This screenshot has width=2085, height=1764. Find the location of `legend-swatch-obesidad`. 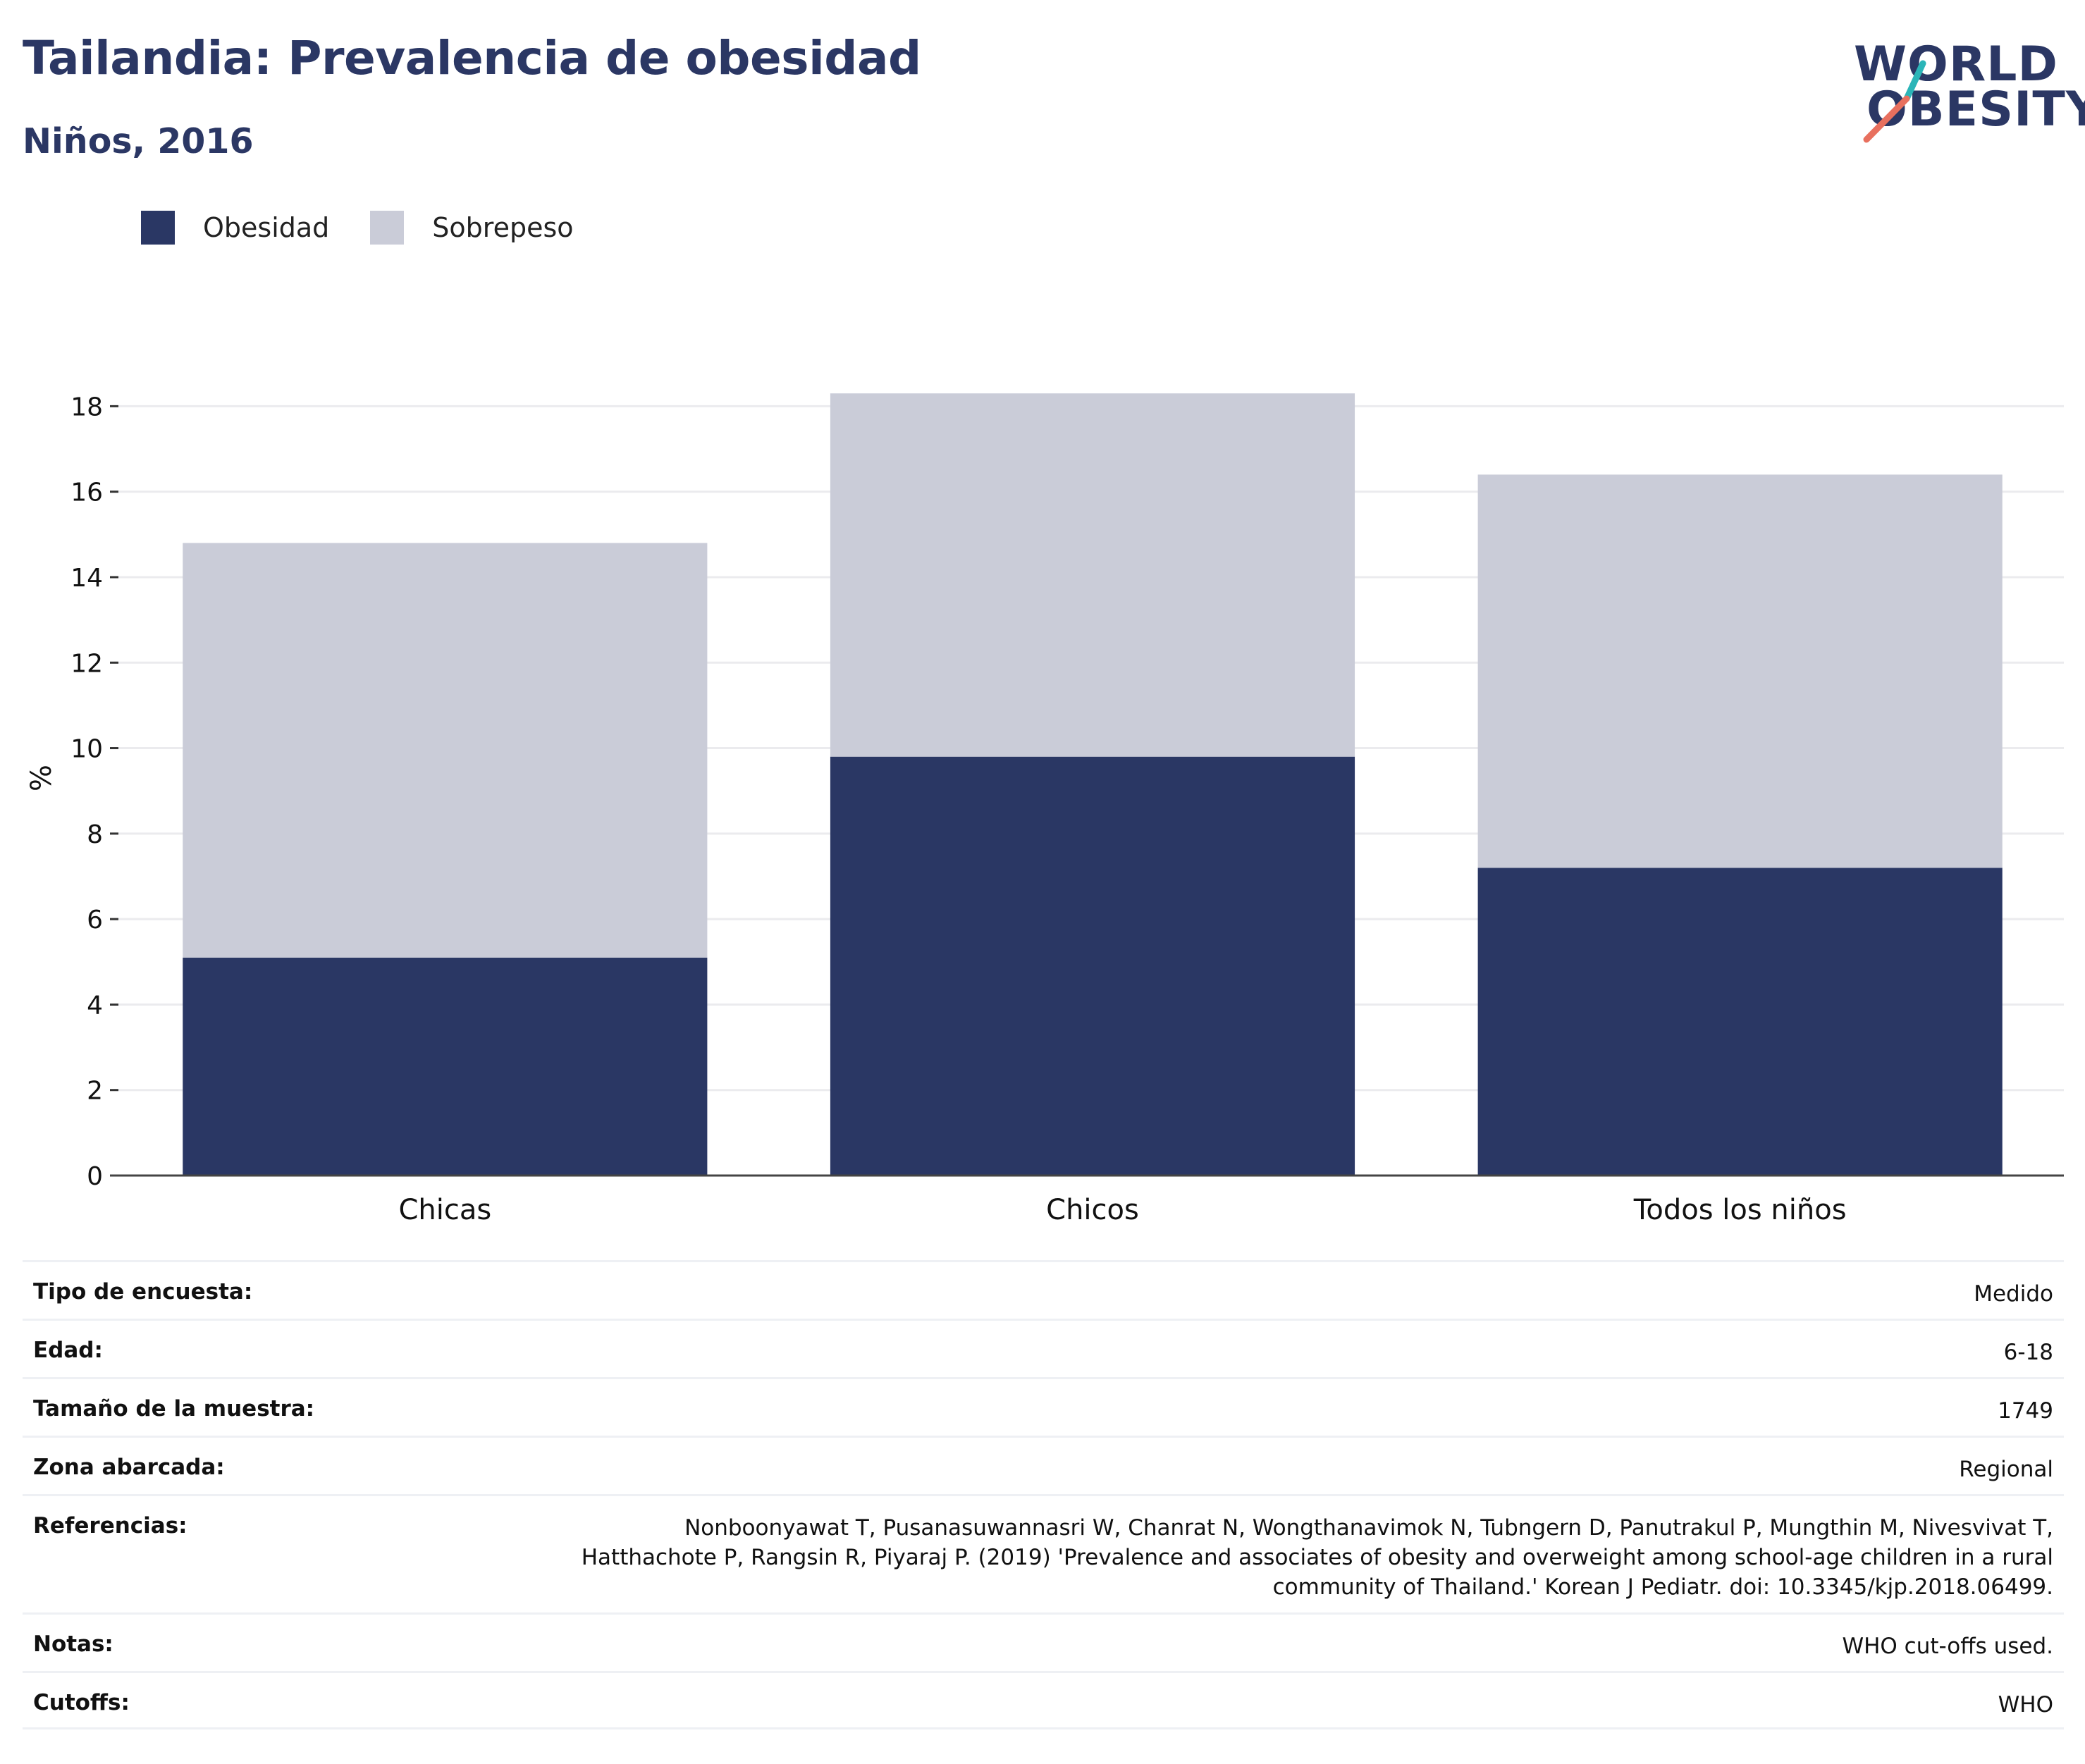

legend-swatch-obesidad is located at coordinates (158, 228).